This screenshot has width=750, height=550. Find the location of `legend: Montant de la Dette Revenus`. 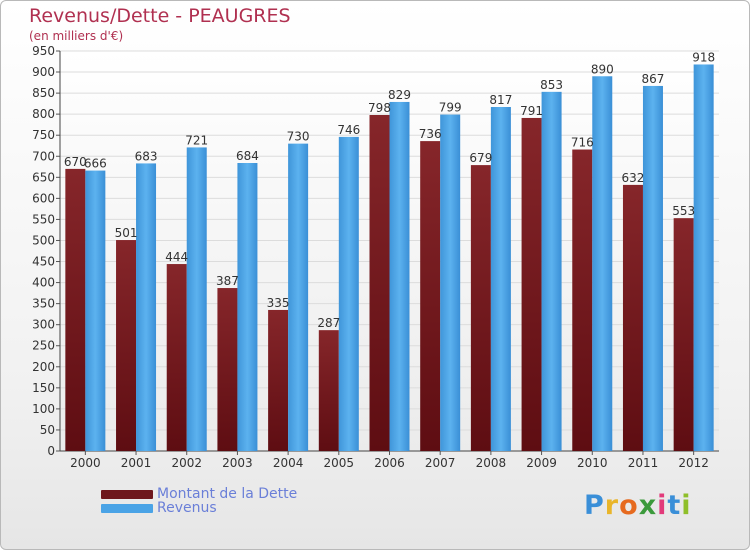

legend: Montant de la Dette Revenus is located at coordinates (199, 501).